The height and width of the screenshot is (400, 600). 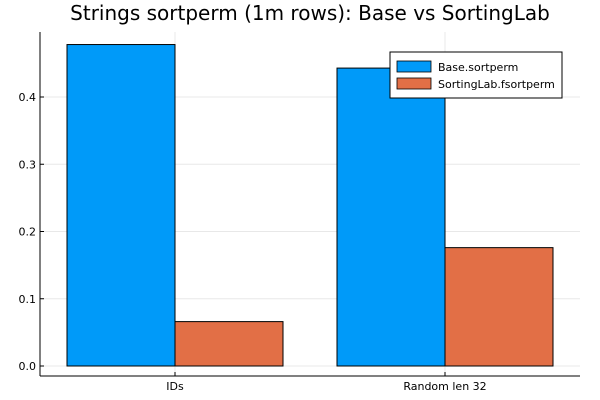 I want to click on y-tick-label: 0.2, so click(x=28, y=232).